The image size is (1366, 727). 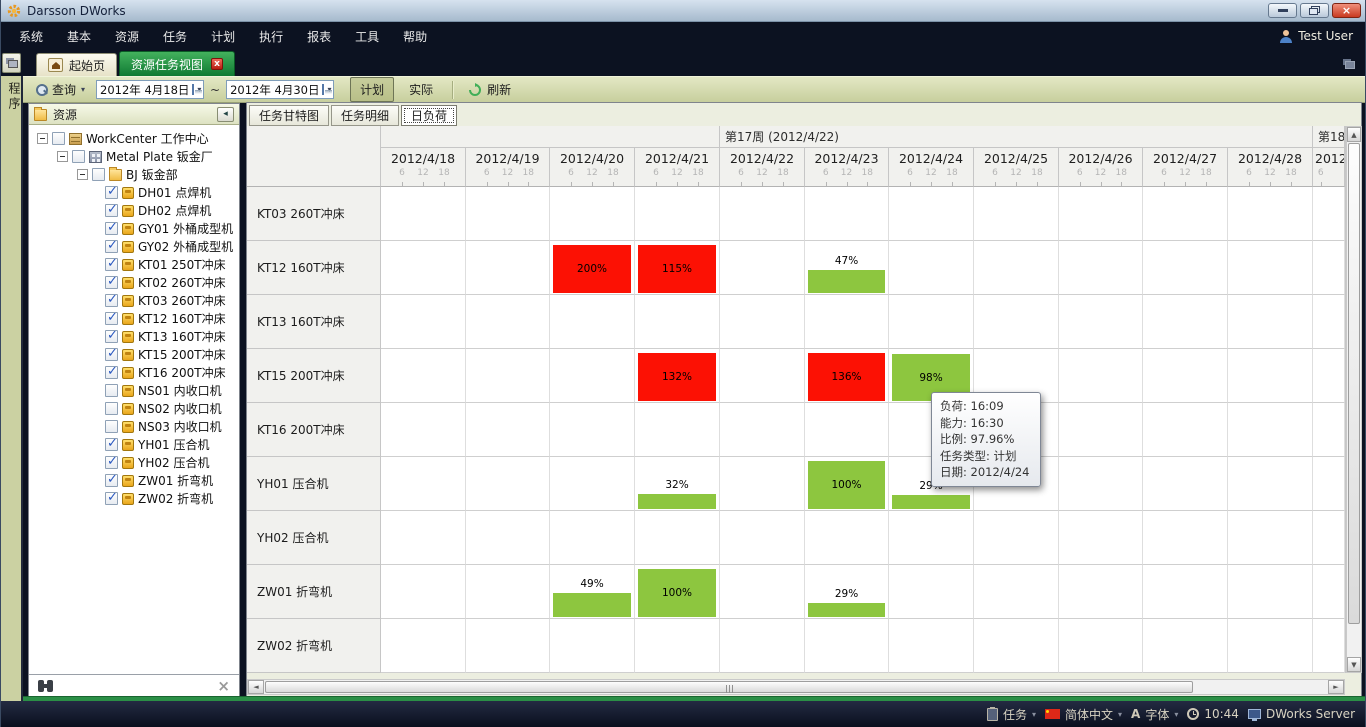 I want to click on tab-list-icon, so click(x=1348, y=63).